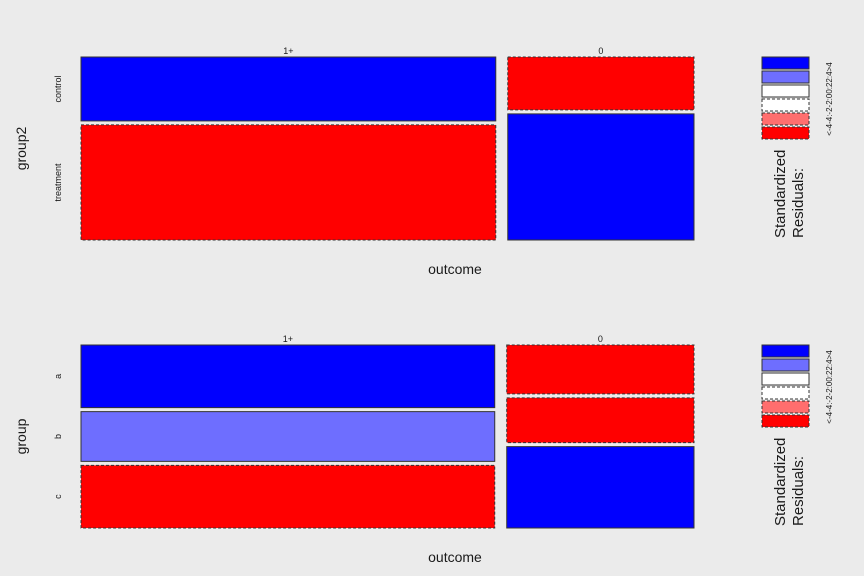 The height and width of the screenshot is (576, 864). What do you see at coordinates (58, 182) in the screenshot?
I see `row-label-1: treatment` at bounding box center [58, 182].